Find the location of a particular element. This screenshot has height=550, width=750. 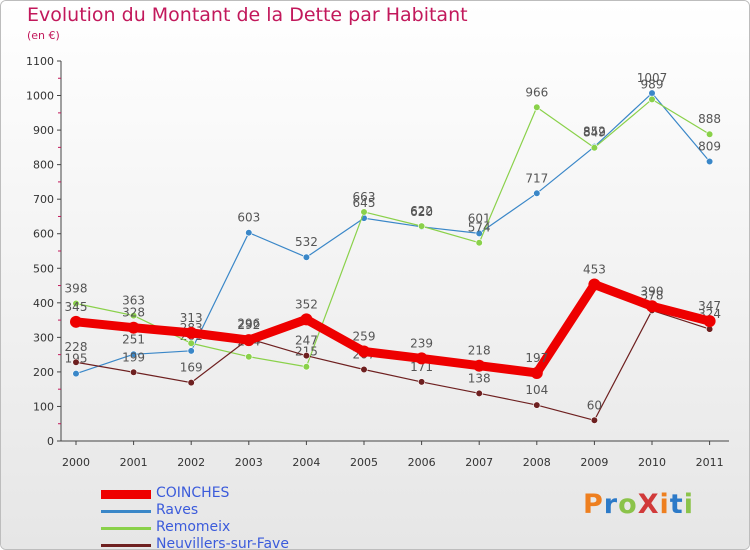

x-tick-label: 2011 is located at coordinates (710, 462).